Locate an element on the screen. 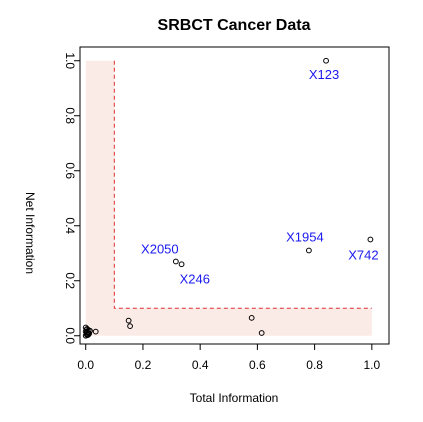  x-tick-label: 0.2 is located at coordinates (143, 365).